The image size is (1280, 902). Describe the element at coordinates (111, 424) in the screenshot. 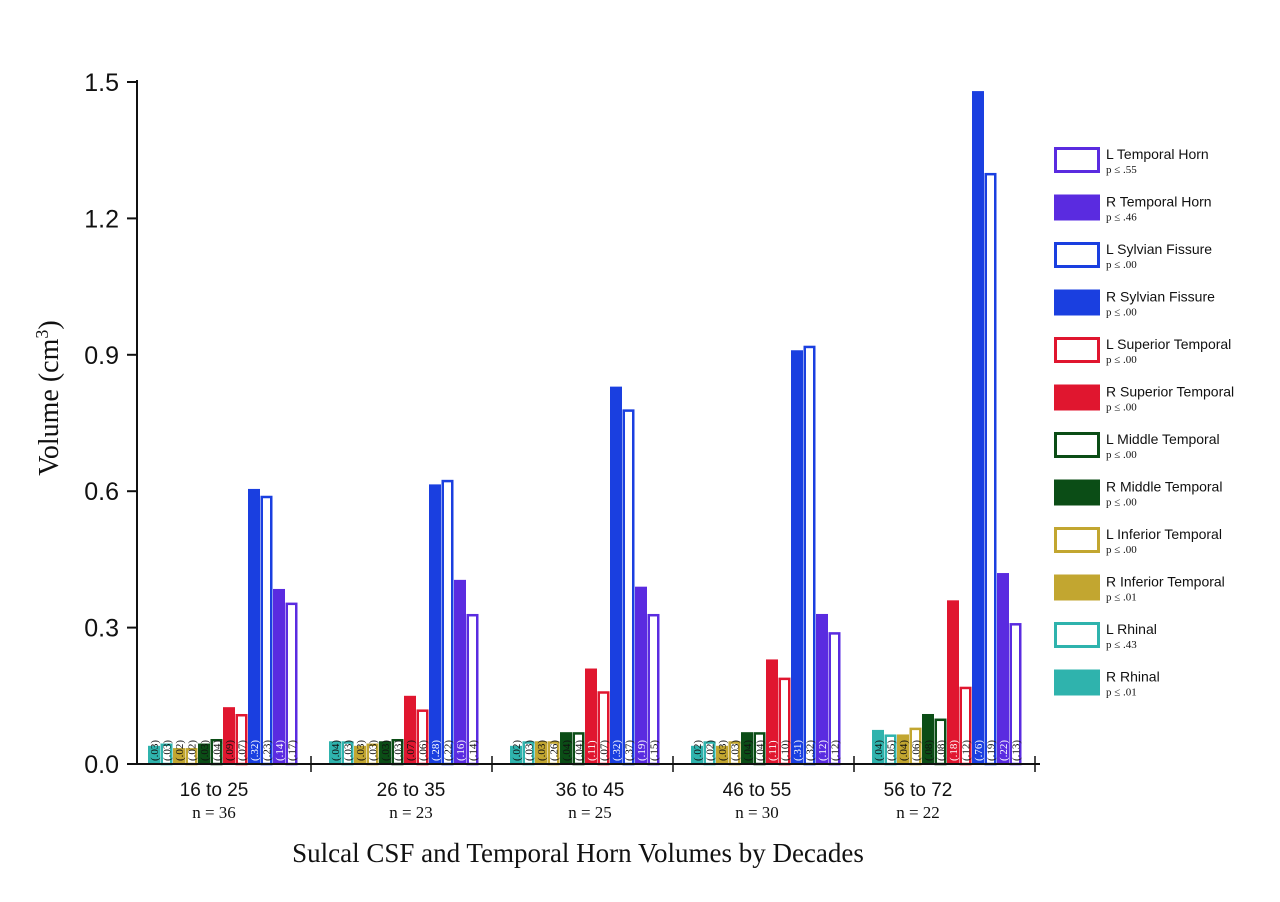

I see `y-axis: 0.0 0.3 0.6 0.9 1.2 1.5` at that location.